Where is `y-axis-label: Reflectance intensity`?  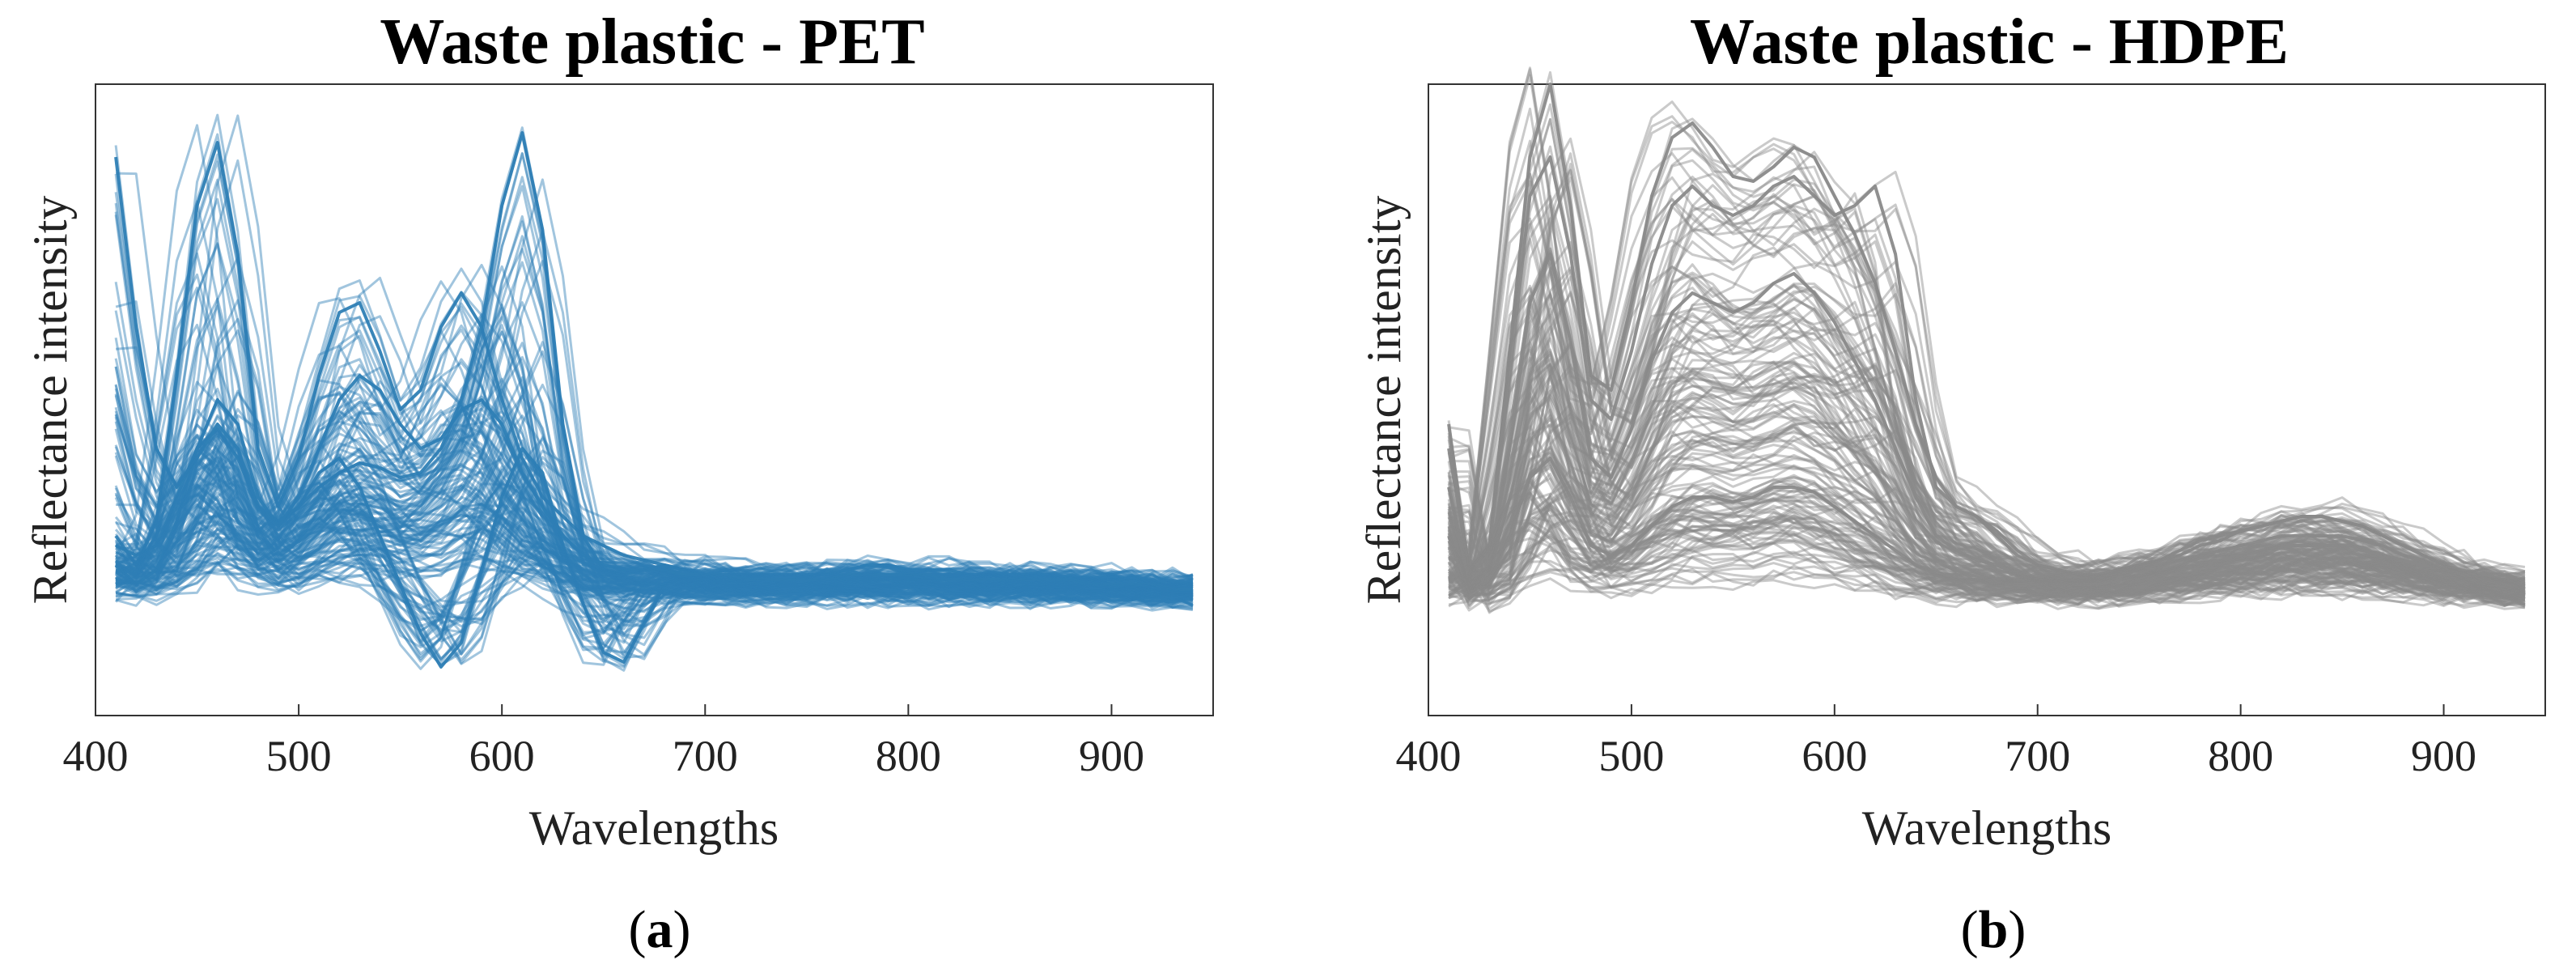
y-axis-label: Reflectance intensity is located at coordinates (50, 400).